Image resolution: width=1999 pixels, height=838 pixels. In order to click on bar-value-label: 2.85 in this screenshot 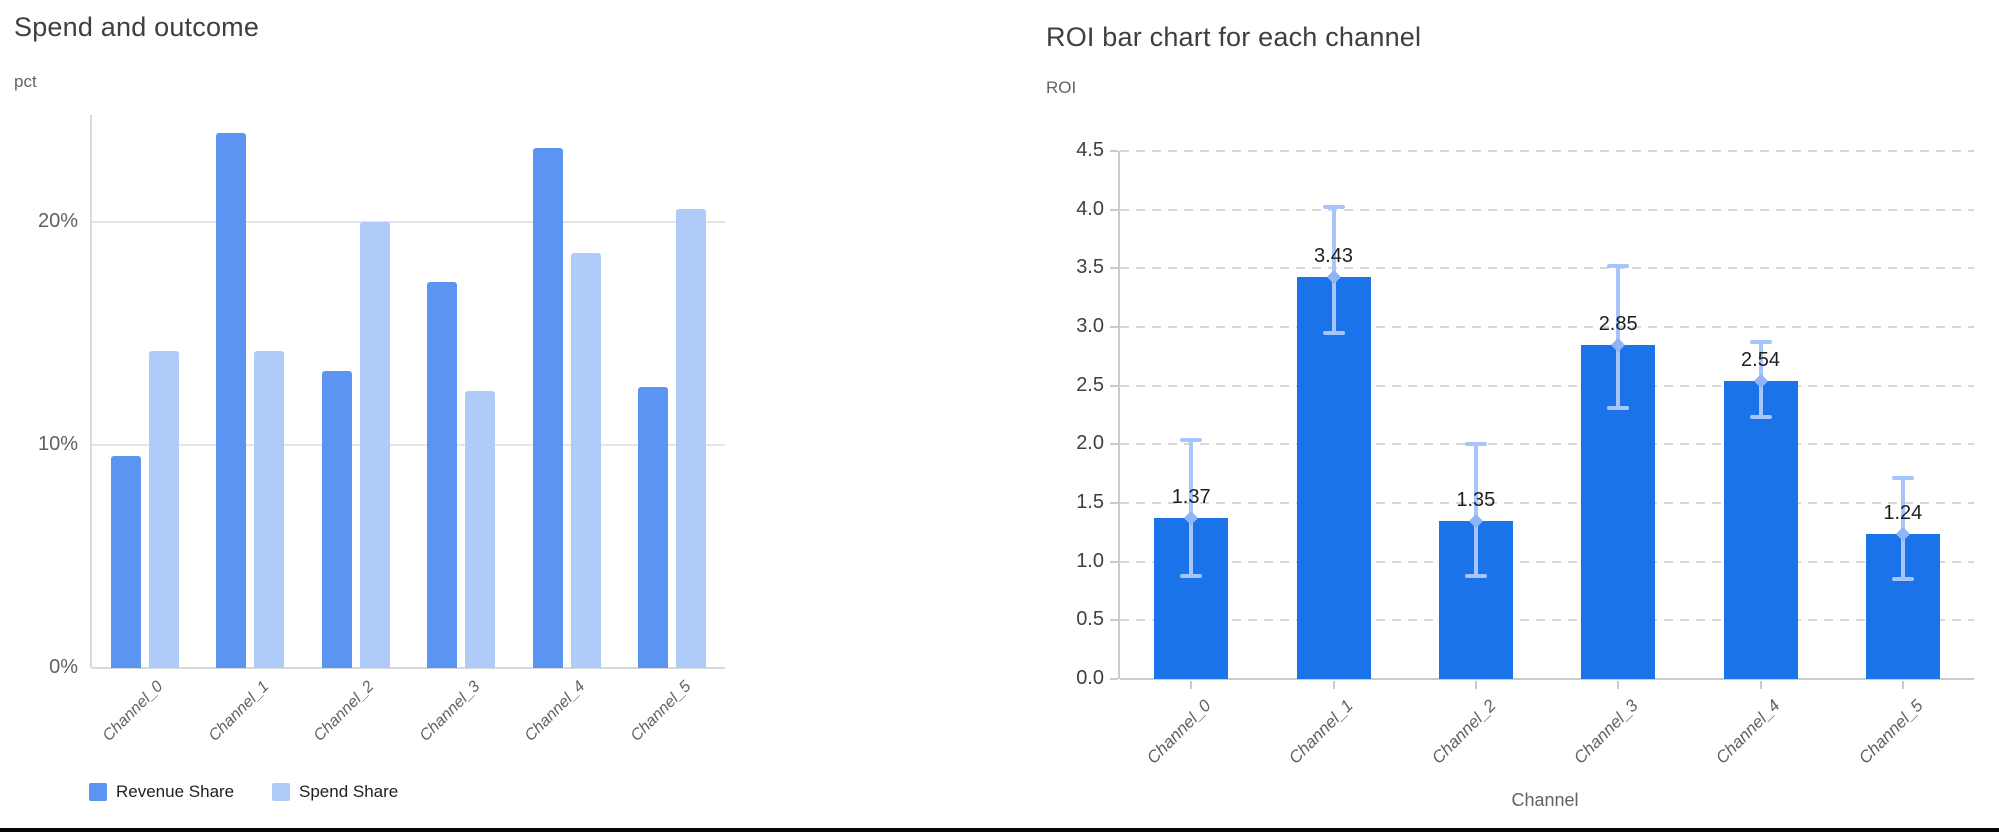, I will do `click(1618, 323)`.